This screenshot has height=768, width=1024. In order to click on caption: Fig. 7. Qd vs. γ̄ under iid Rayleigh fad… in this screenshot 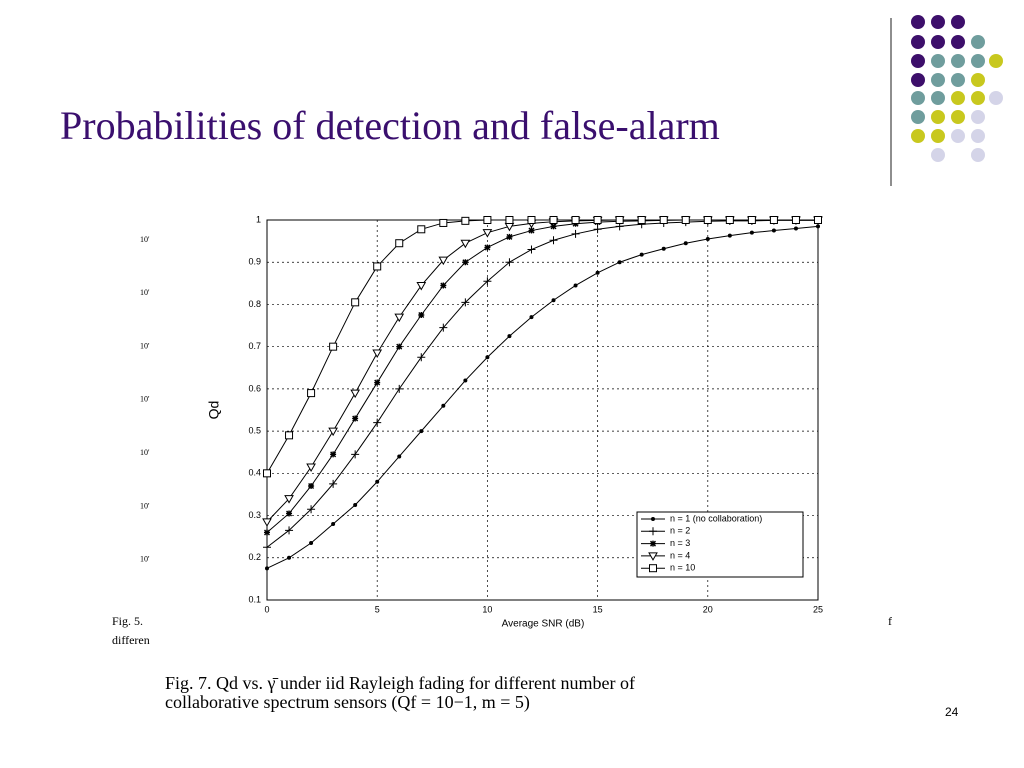, I will do `click(400, 683)`.